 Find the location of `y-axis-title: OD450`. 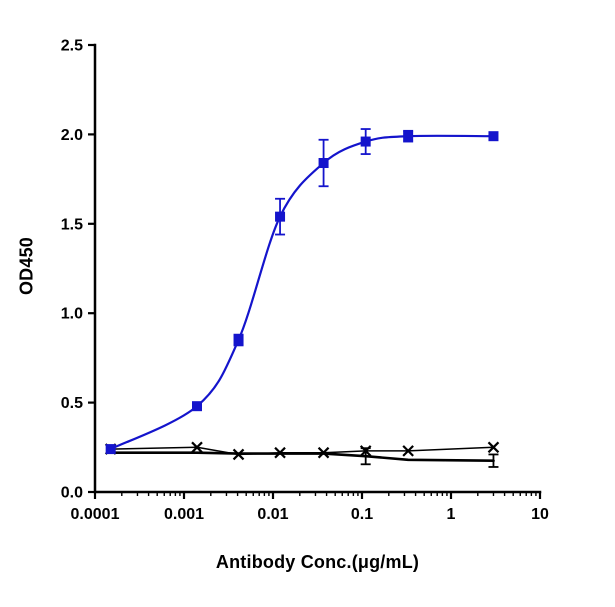

y-axis-title: OD450 is located at coordinates (26, 266).